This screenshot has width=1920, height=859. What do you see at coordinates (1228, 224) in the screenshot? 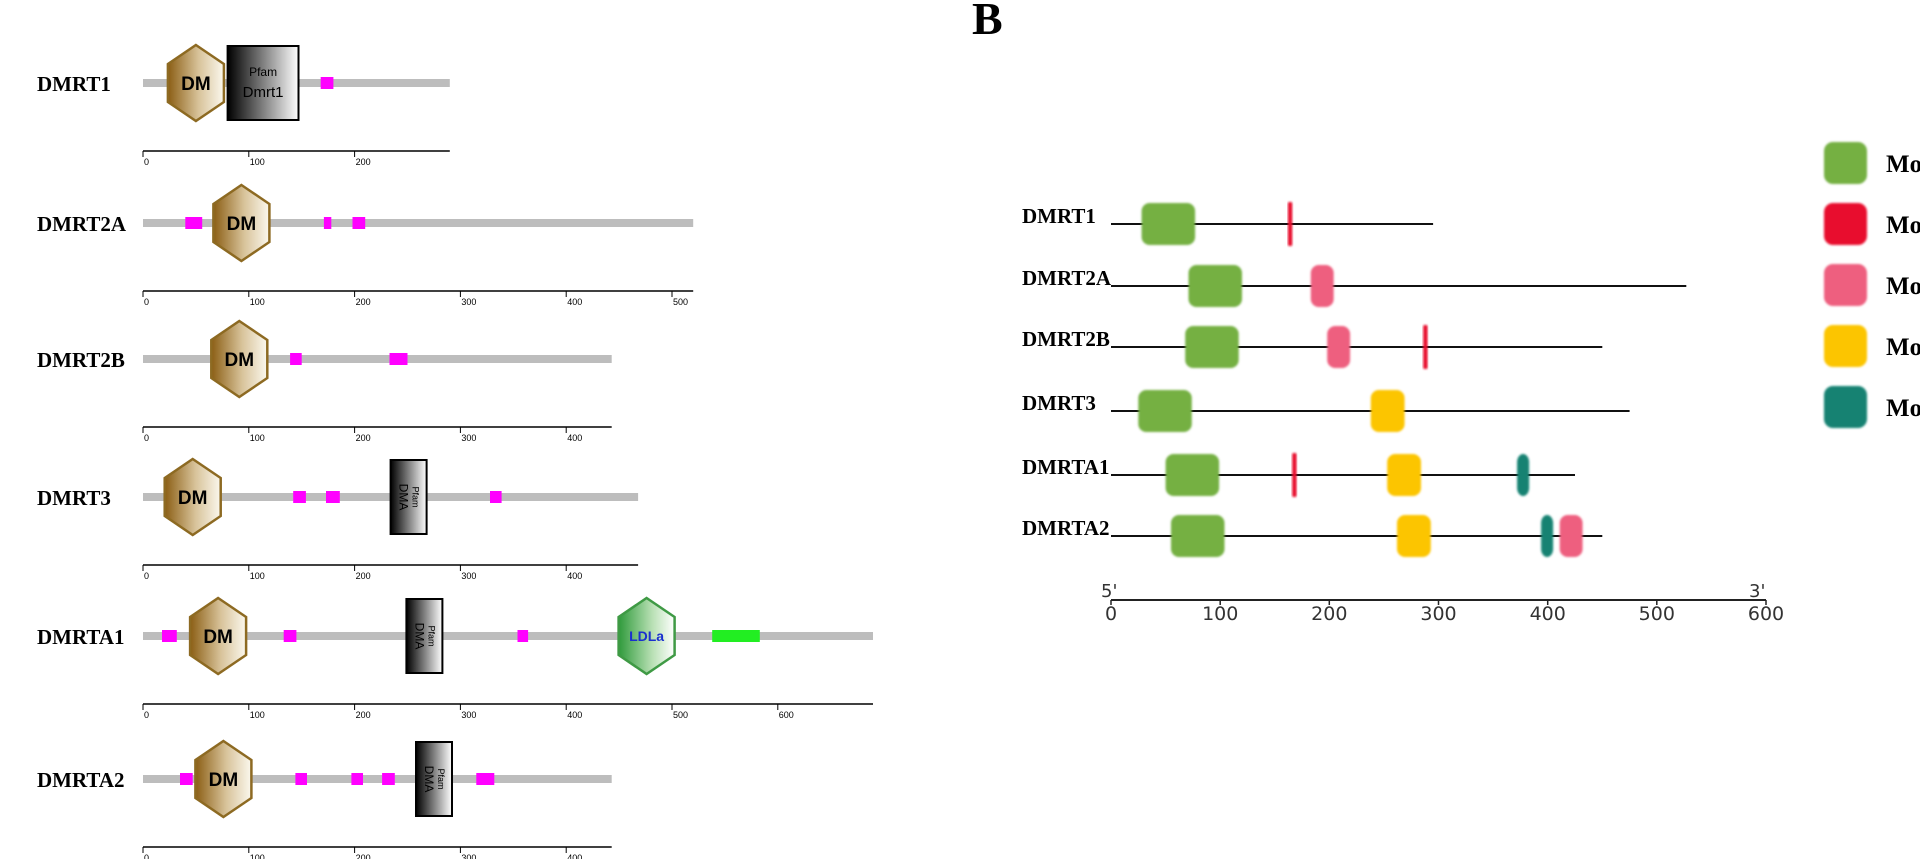
I see `motif-row-dmrt1: DMRT1` at bounding box center [1228, 224].